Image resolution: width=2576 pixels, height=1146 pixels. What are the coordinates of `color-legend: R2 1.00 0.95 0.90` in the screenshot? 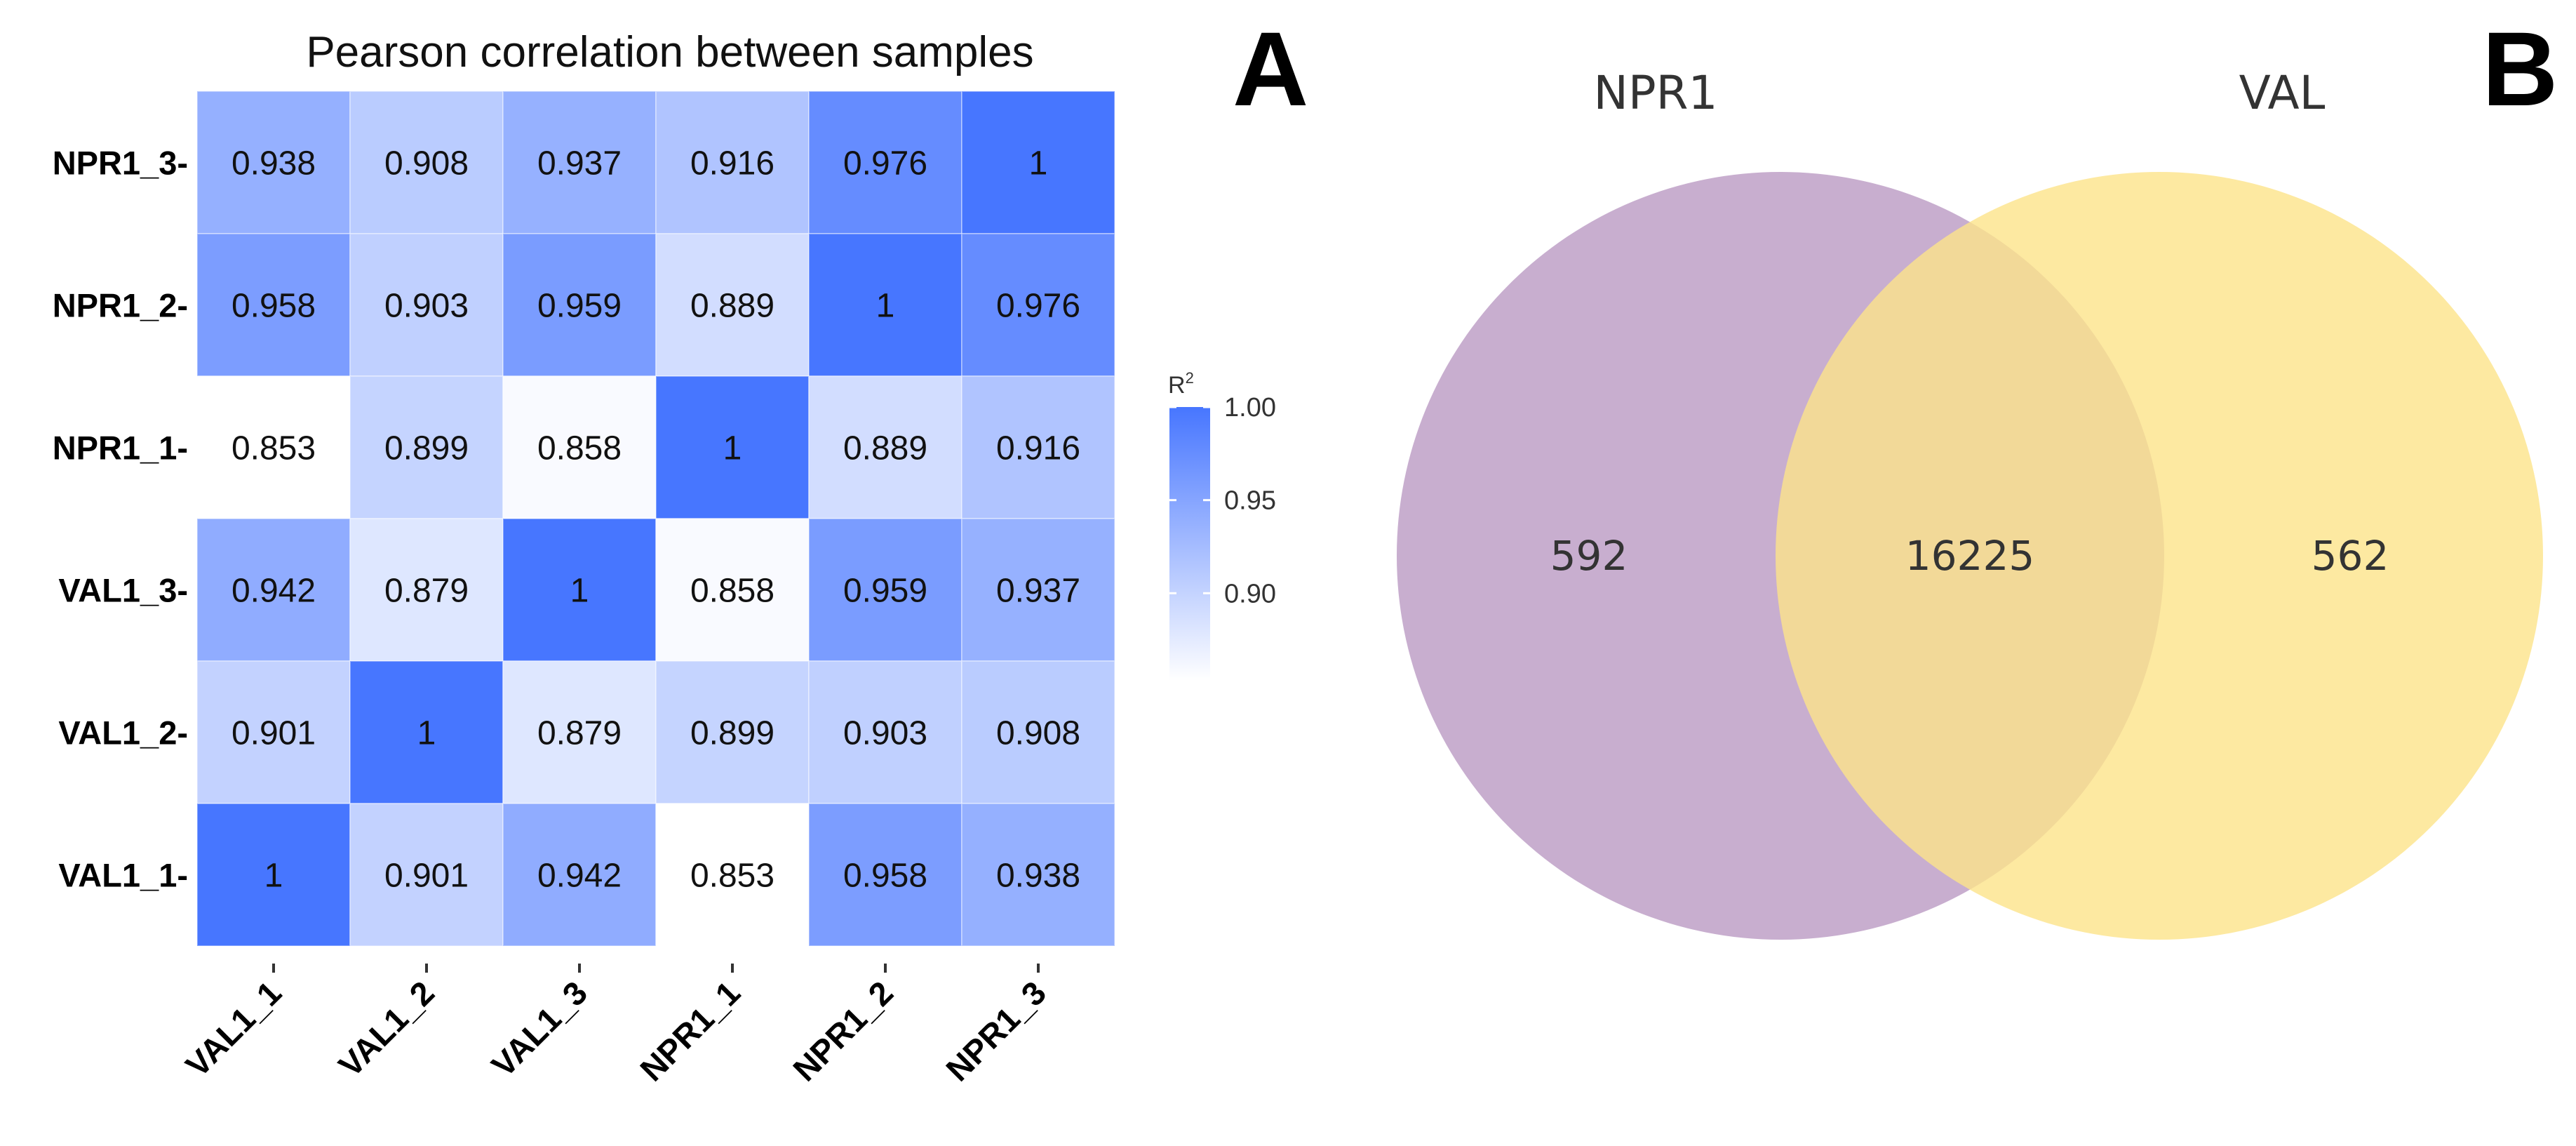 It's located at (1222, 525).